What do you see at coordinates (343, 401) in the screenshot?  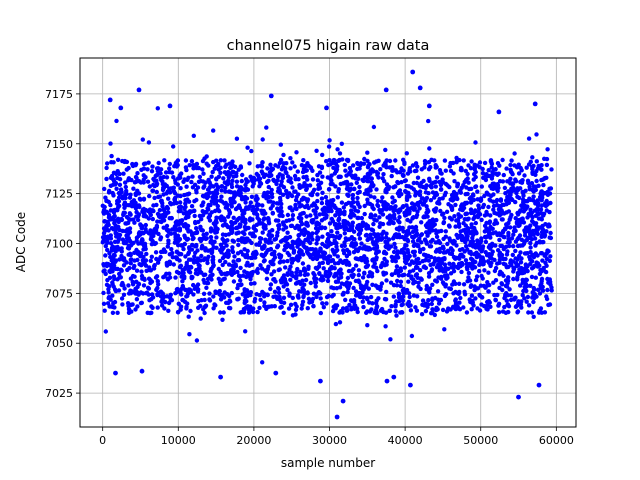 I see `outlier-point` at bounding box center [343, 401].